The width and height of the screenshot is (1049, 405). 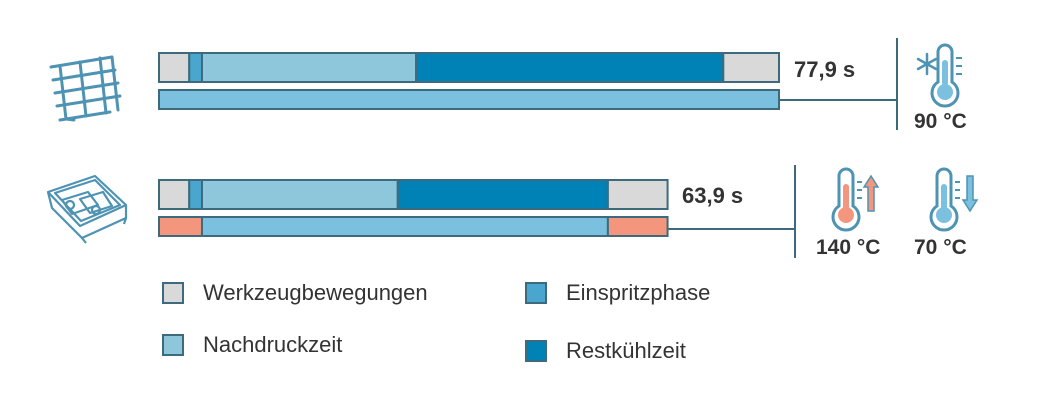 I want to click on thermometer-up-icon, so click(x=855, y=199).